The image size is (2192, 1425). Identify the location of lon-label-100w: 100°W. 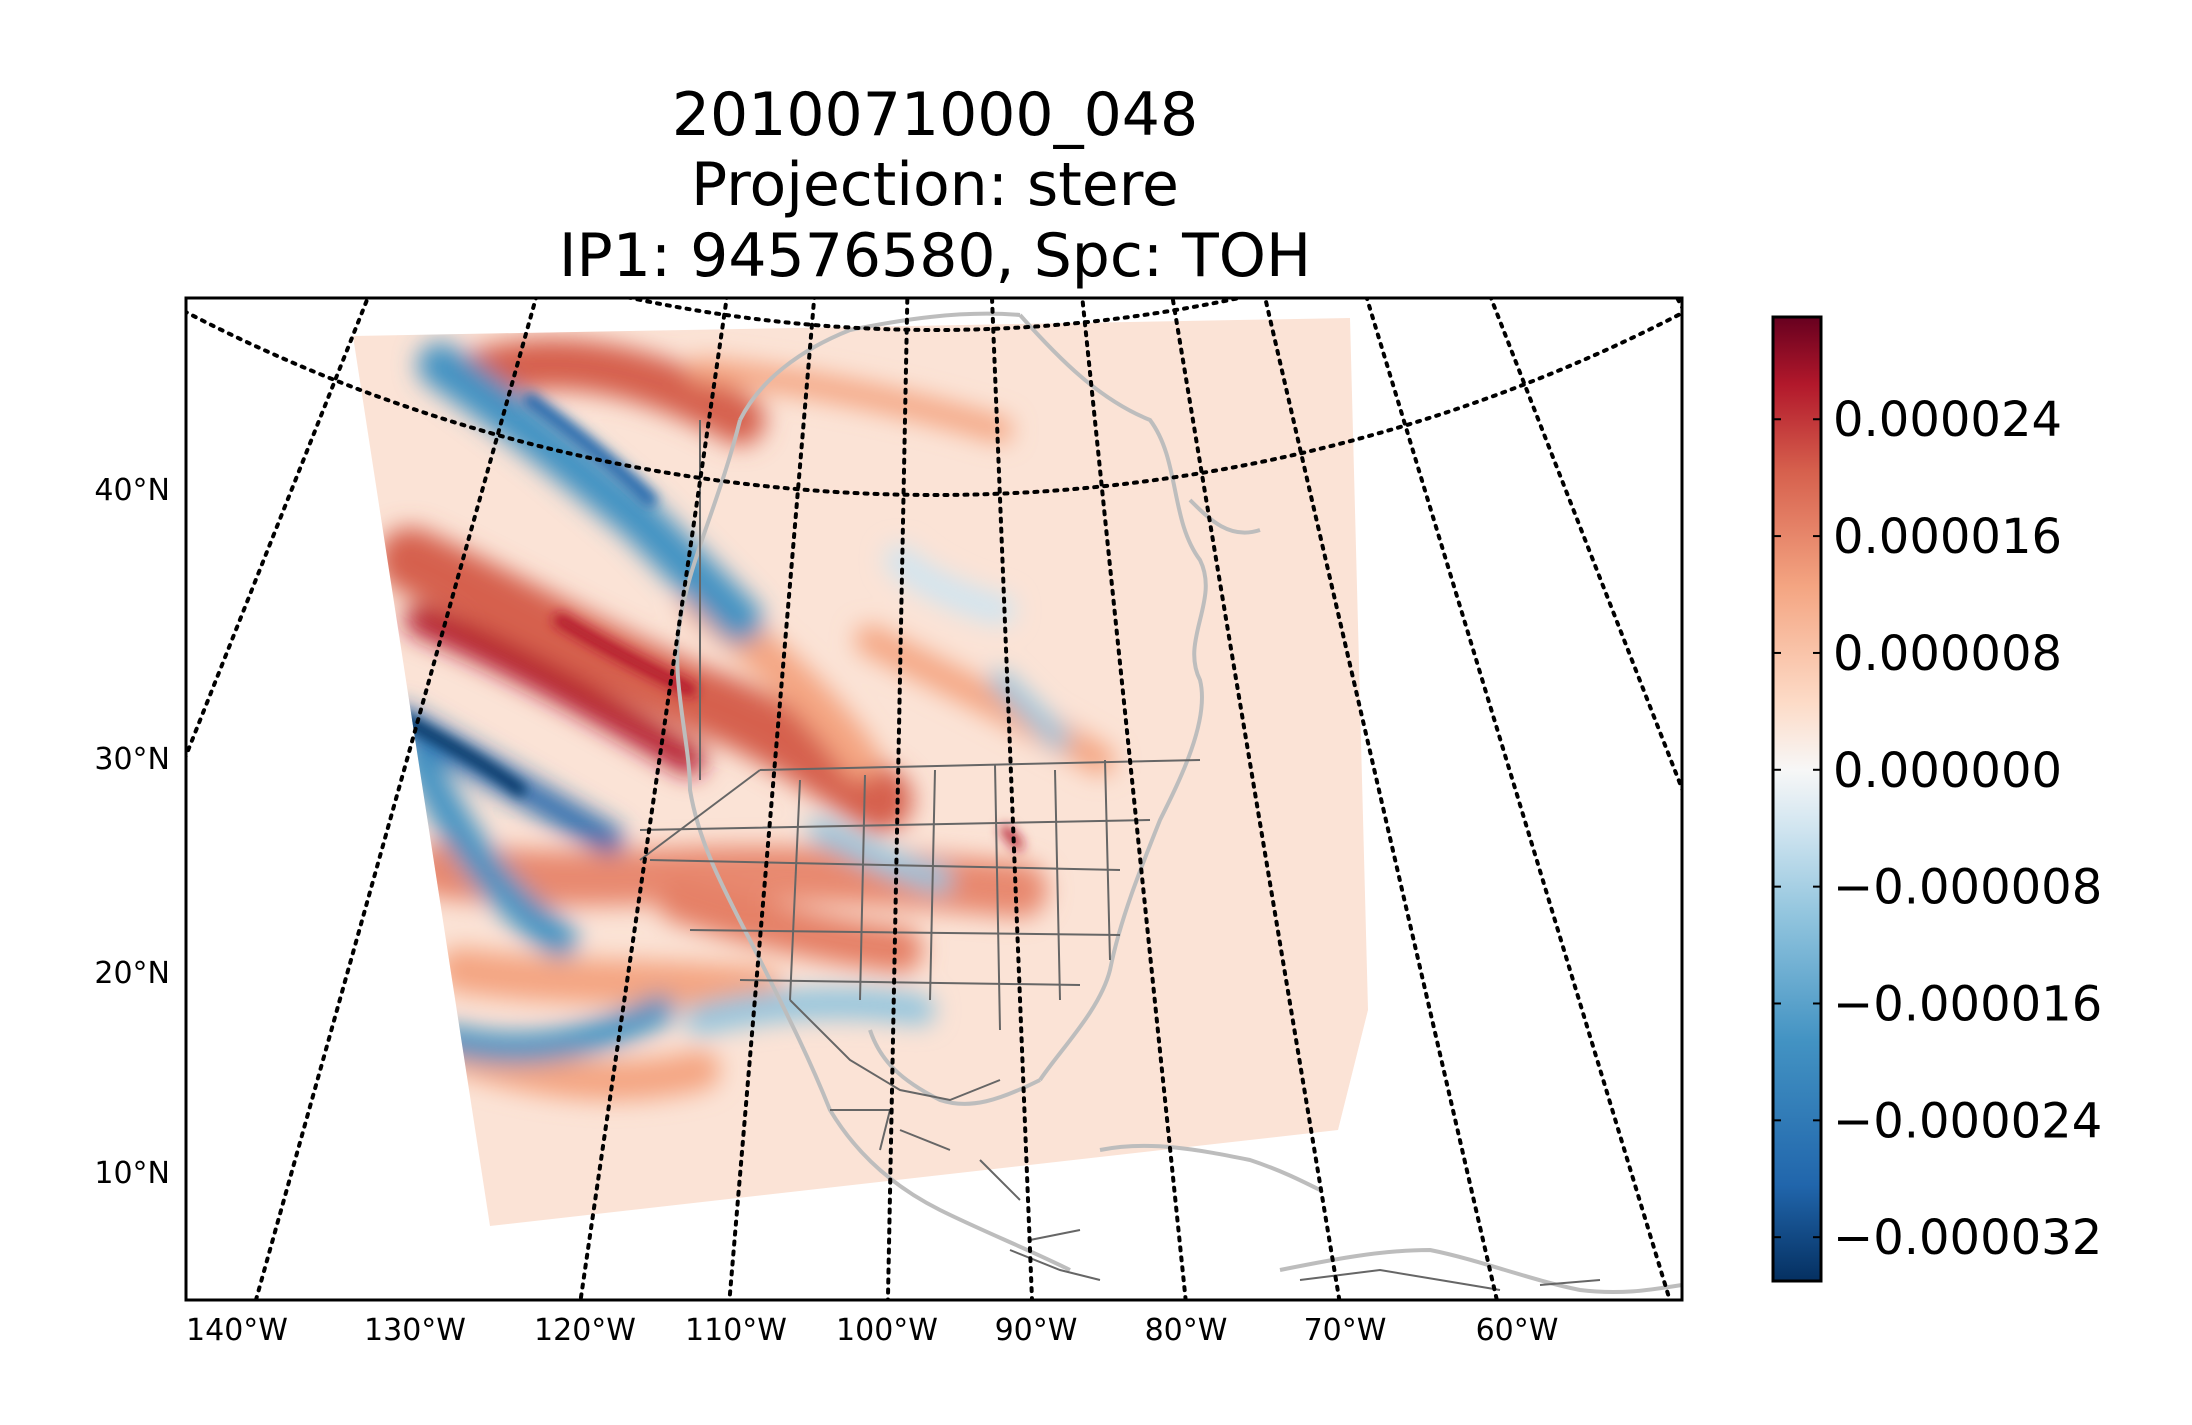
(887, 1330).